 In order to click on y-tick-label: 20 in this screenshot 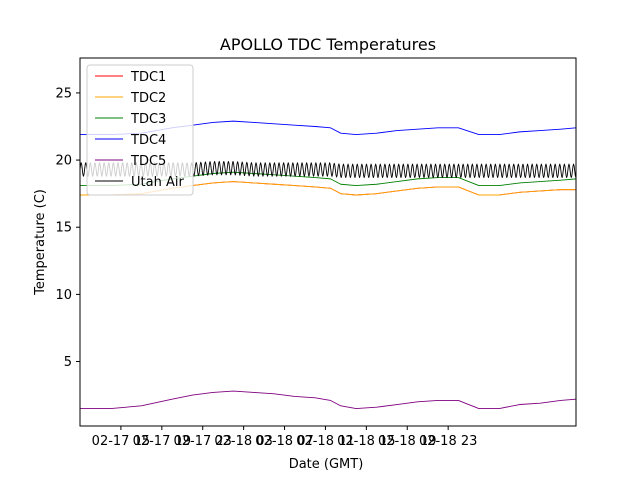, I will do `click(63, 161)`.